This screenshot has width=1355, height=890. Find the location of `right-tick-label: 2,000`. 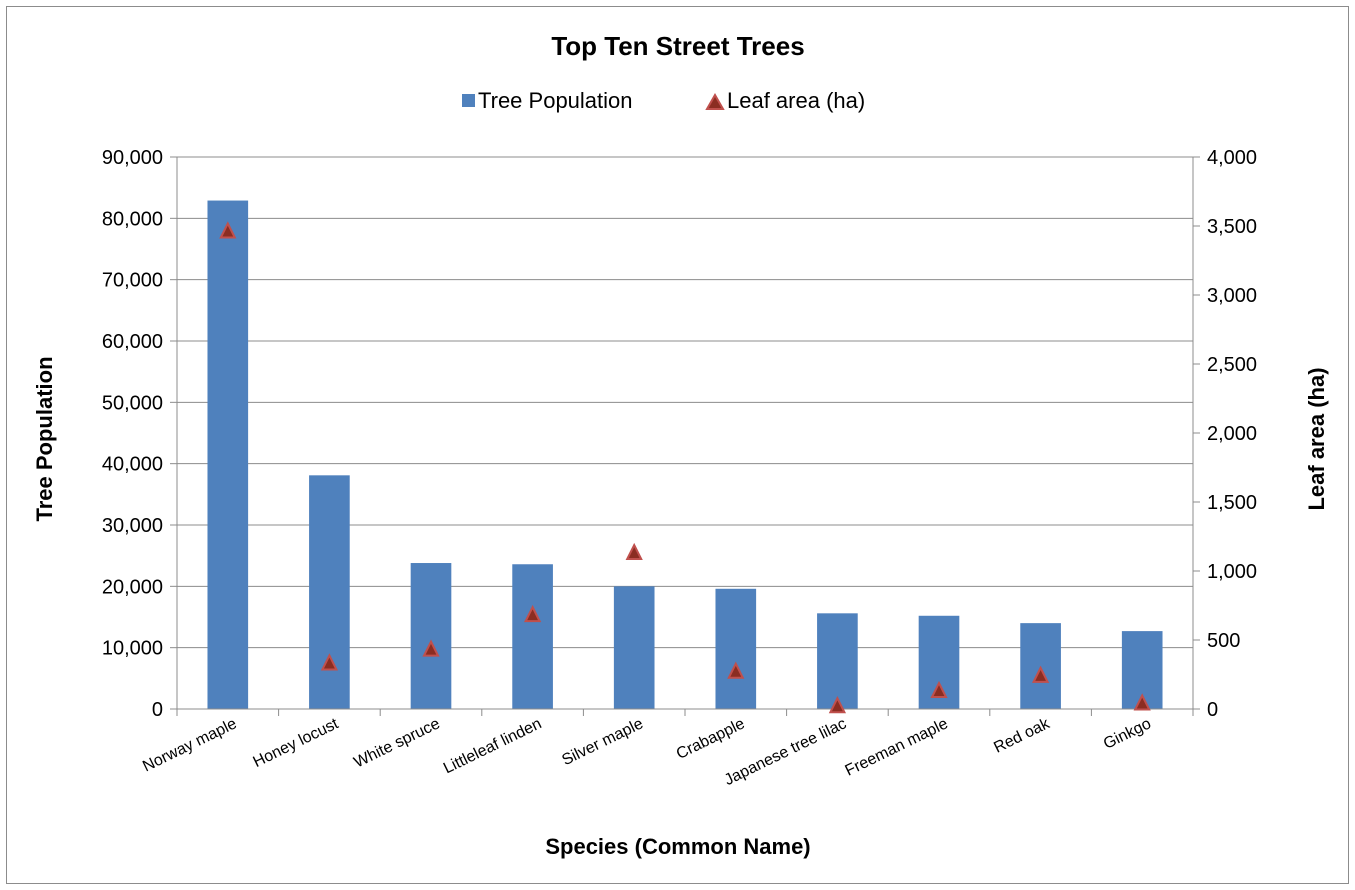

right-tick-label: 2,000 is located at coordinates (1232, 434).